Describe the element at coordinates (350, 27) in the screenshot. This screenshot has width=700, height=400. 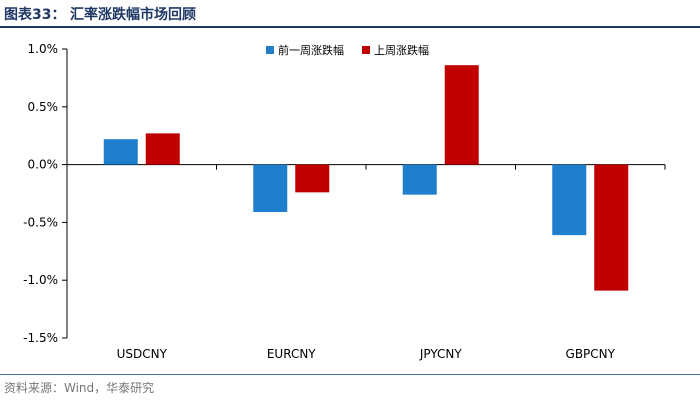
I see `header-rule` at that location.